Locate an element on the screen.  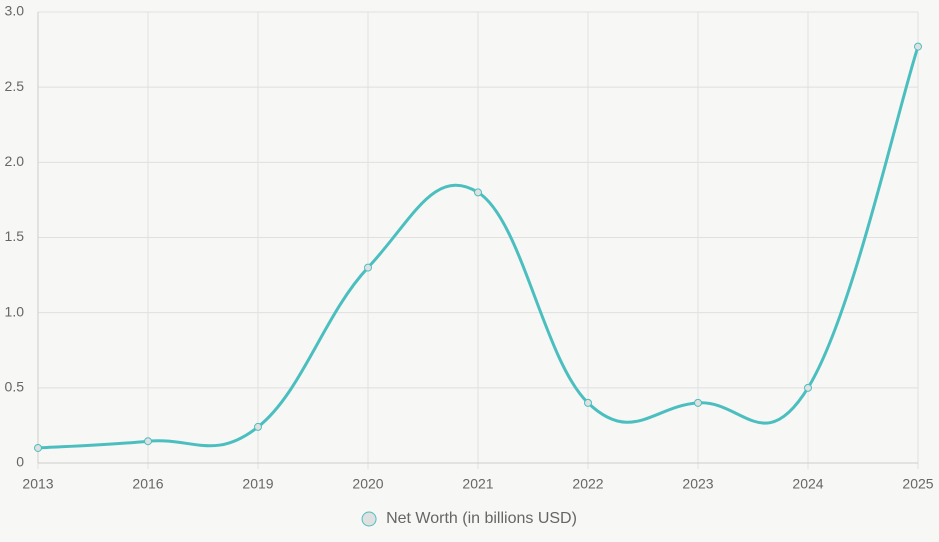
x-tick-label: 2019 is located at coordinates (257, 484).